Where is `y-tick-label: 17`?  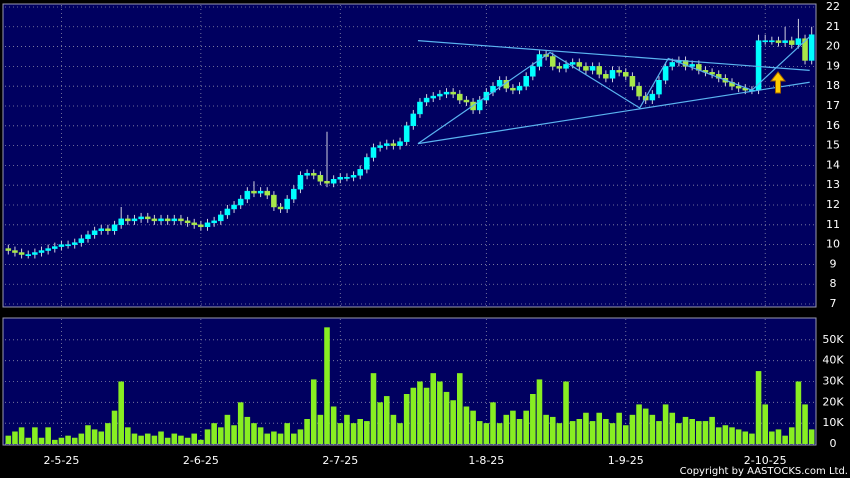
y-tick-label: 17 is located at coordinates (833, 105).